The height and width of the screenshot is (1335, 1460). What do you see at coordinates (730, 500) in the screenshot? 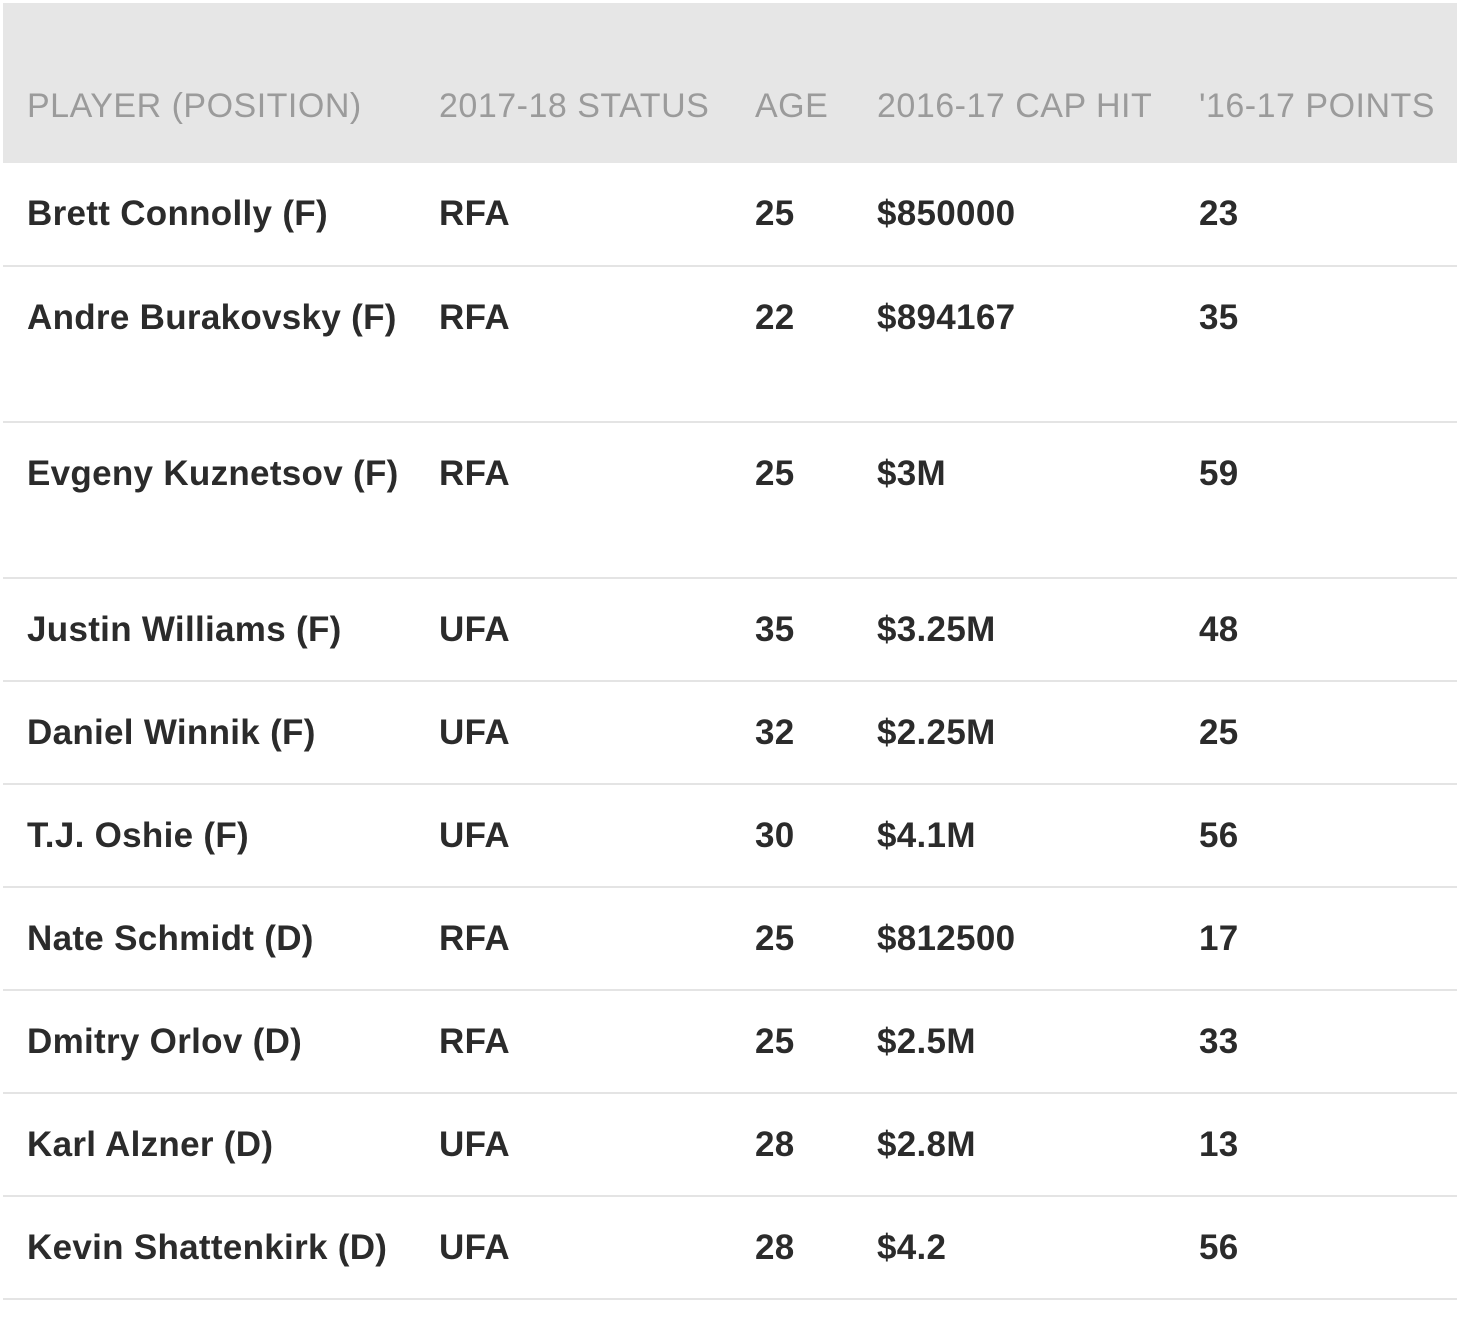
I see `table-row: Evgeny Kuznetsov (F) RFA 25 $3M 59` at bounding box center [730, 500].